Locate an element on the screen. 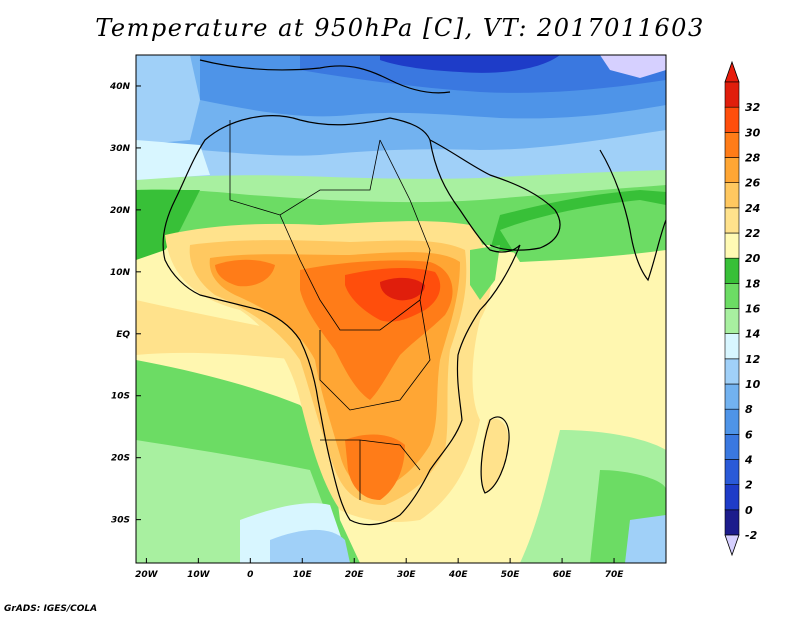 The width and height of the screenshot is (800, 618). colorbar-label: 8 is located at coordinates (749, 409).